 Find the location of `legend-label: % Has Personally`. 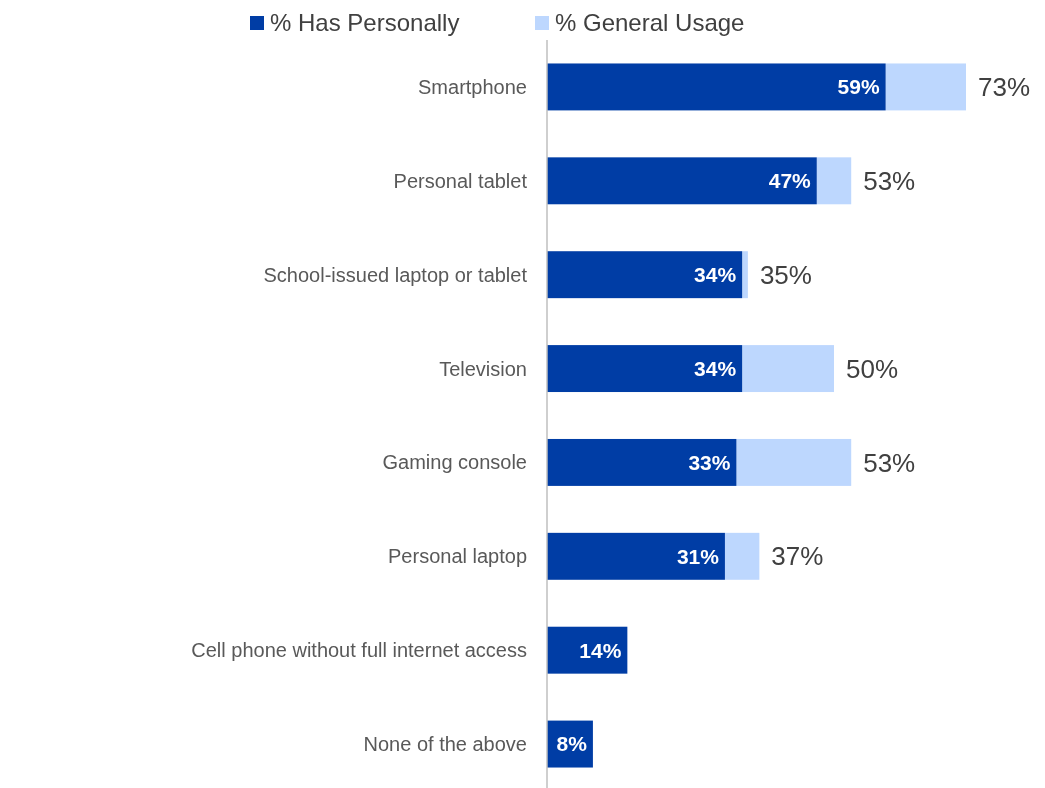

legend-label: % Has Personally is located at coordinates (365, 23).